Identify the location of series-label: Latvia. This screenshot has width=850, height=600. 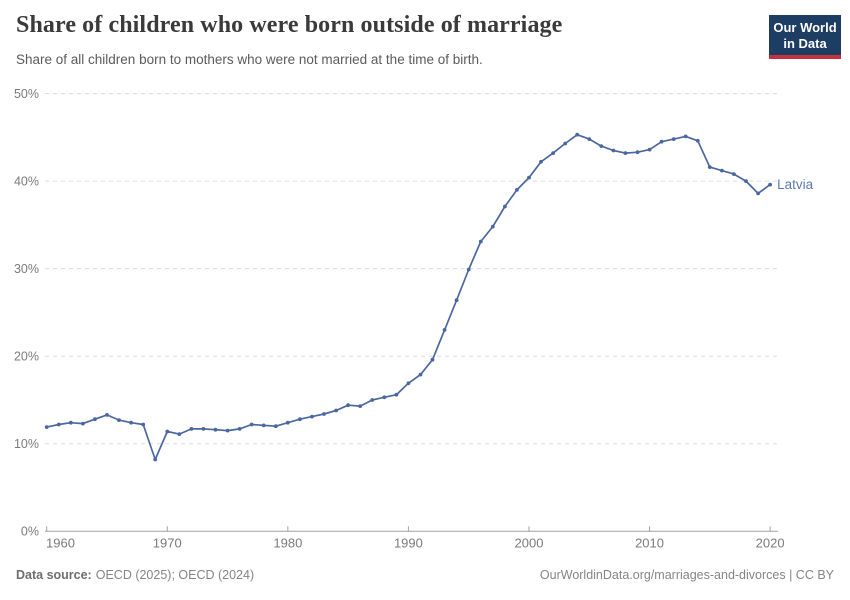
(795, 184).